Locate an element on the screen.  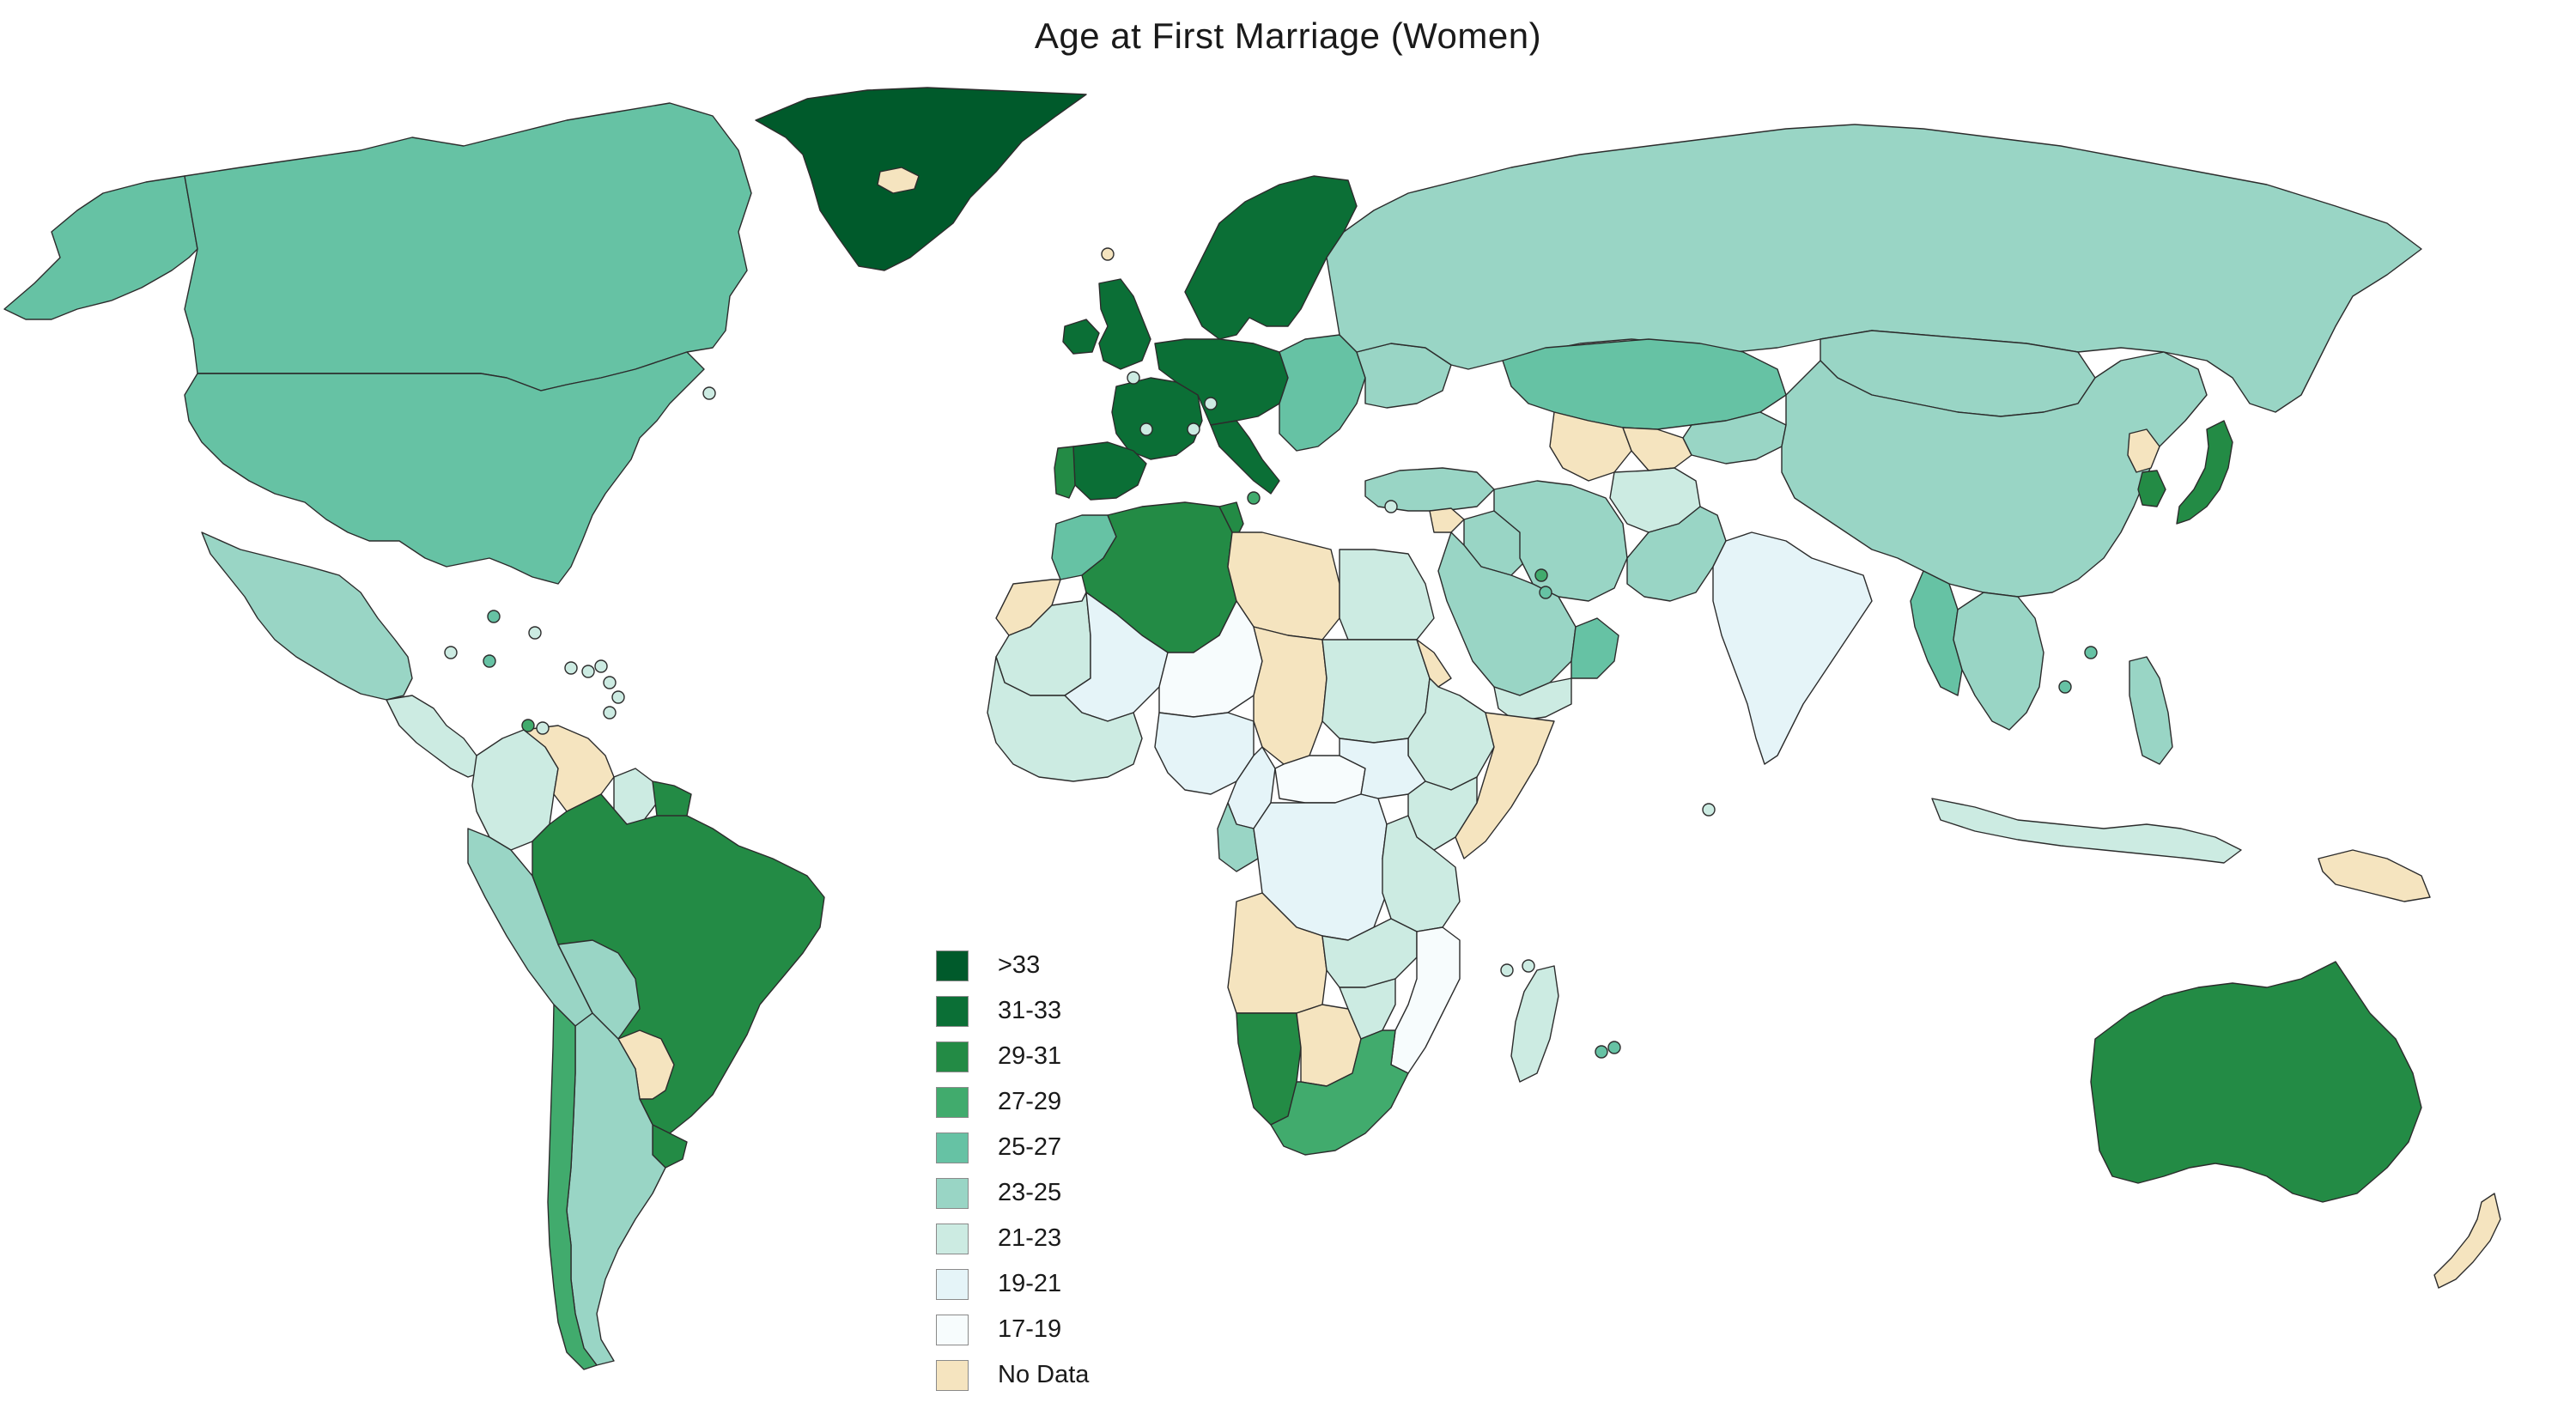
region-yemen is located at coordinates (1532, 699).